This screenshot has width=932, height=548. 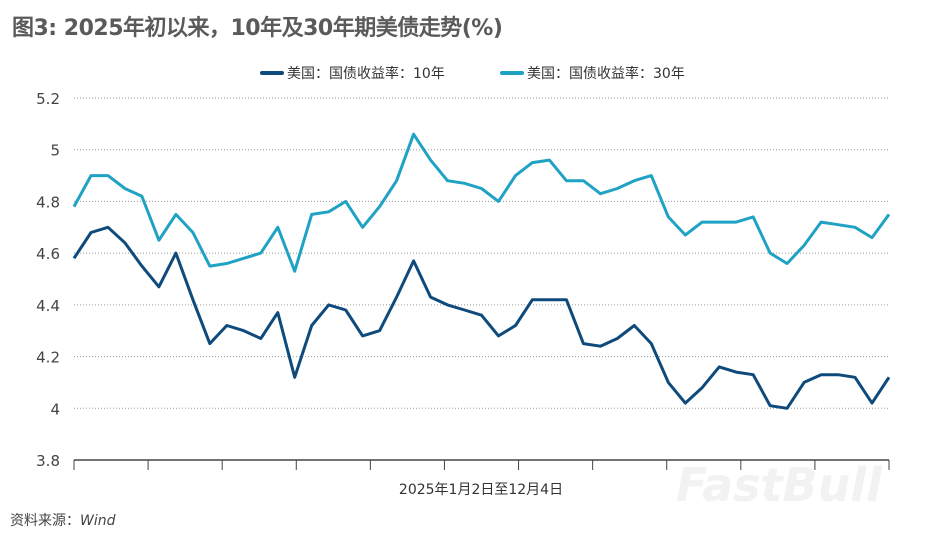 What do you see at coordinates (48, 99) in the screenshot?
I see `y-tick-label: 5.2` at bounding box center [48, 99].